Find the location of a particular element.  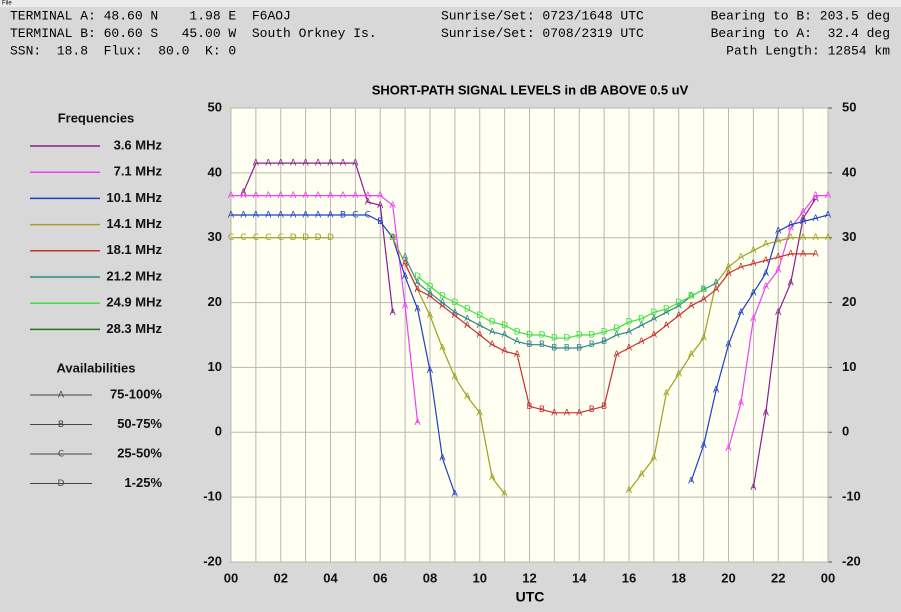

availability-marker: A is located at coordinates (61, 396).